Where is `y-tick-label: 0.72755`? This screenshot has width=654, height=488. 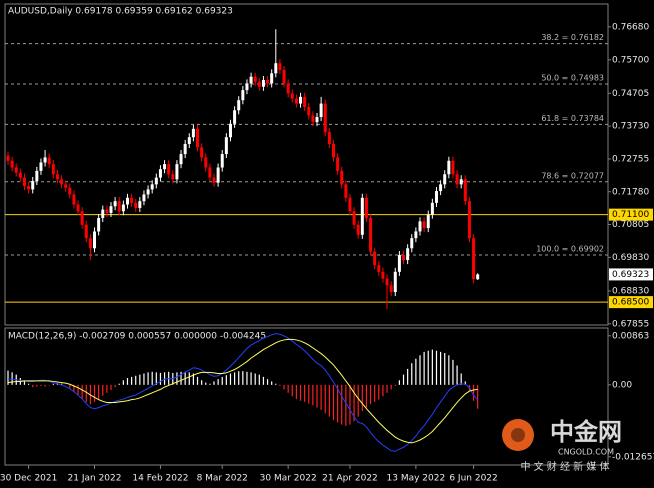 y-tick-label: 0.72755 is located at coordinates (630, 159).